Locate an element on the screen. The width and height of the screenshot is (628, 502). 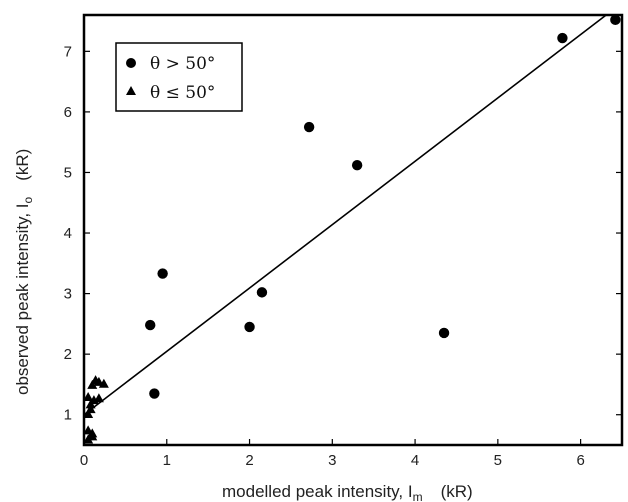
svg-text:modelled peak intensity, Im(kR: modelled peak intensity, Im (kR) is located at coordinates (347, 492).